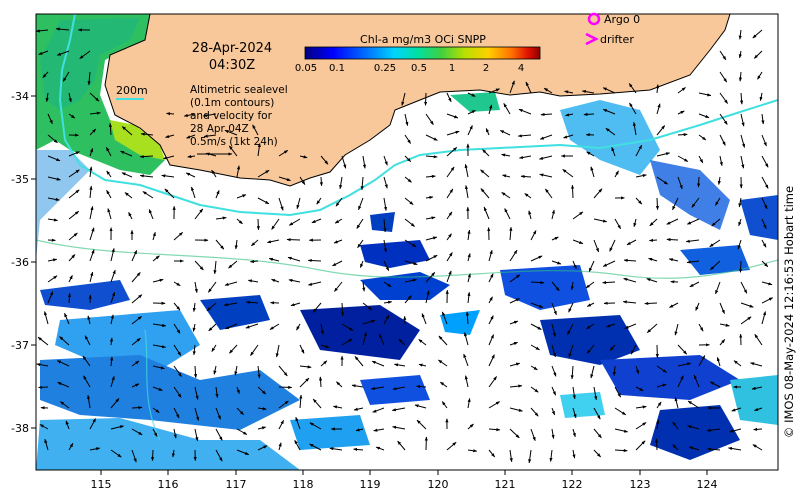 This screenshot has height=500, width=800. Describe the element at coordinates (234, 142) in the screenshot. I see `altimetry-note-line: 0.5m/s (1kt 24h)` at that location.